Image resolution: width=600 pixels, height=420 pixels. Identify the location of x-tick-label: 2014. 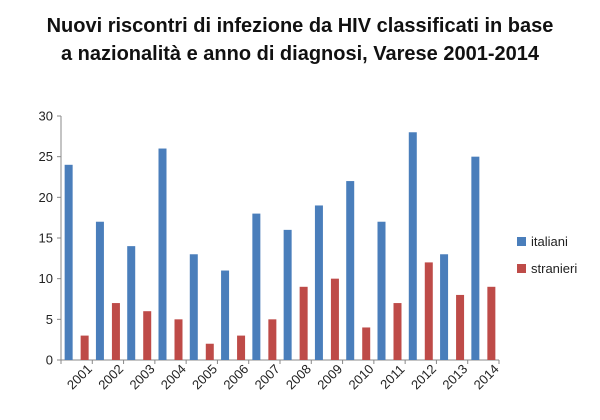
(486, 376).